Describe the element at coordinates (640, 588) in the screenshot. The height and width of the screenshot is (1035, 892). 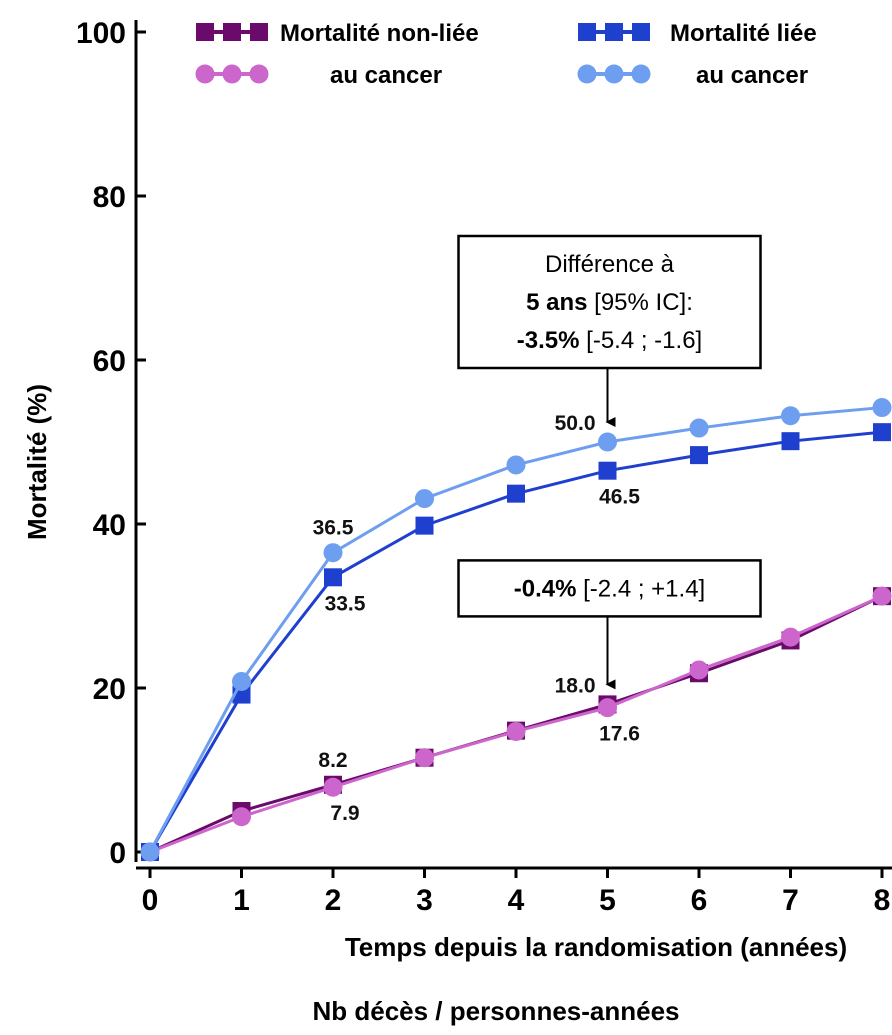
I see `annotation-text: [-2.4 ; +1.4]` at that location.